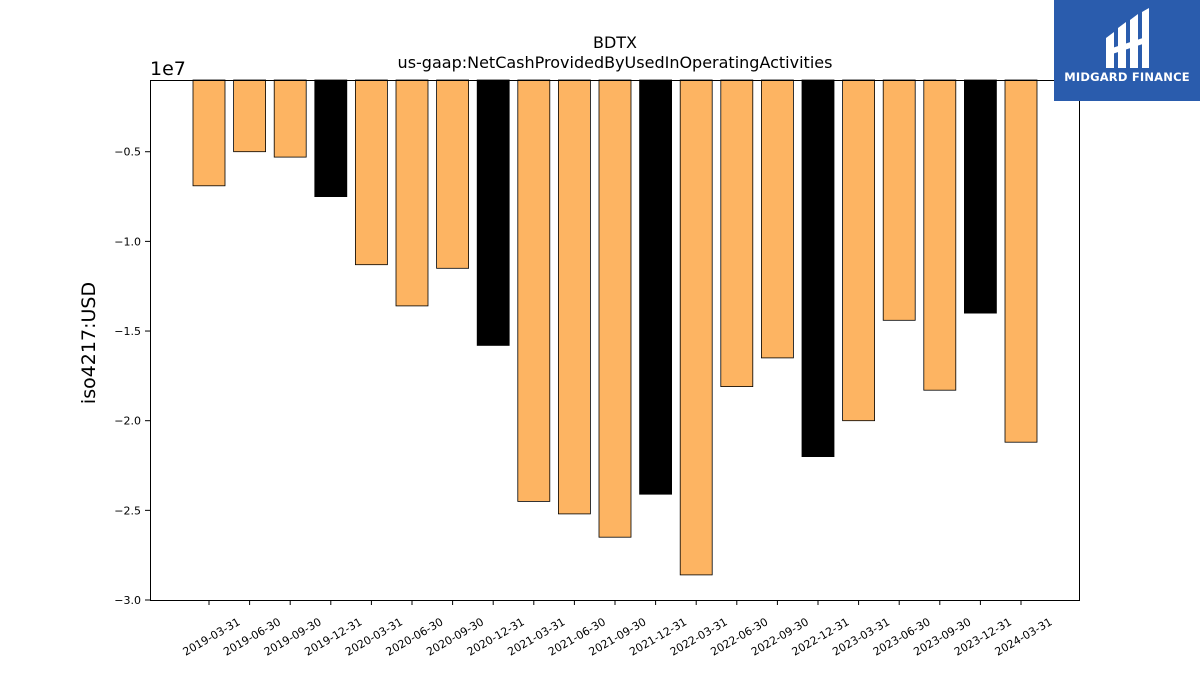 The height and width of the screenshot is (675, 1200). I want to click on y-tick-label: −1.0, so click(127, 241).